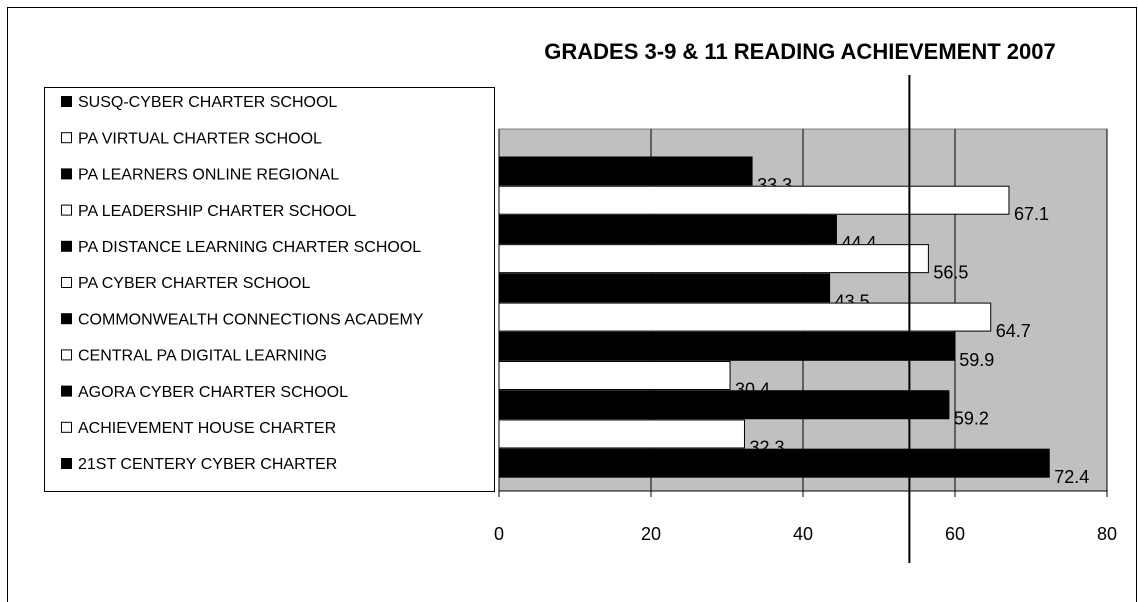 Image resolution: width=1138 pixels, height=602 pixels. Describe the element at coordinates (207, 428) in the screenshot. I see `legend-label: ACHIEVEMENT HOUSE CHARTER` at that location.